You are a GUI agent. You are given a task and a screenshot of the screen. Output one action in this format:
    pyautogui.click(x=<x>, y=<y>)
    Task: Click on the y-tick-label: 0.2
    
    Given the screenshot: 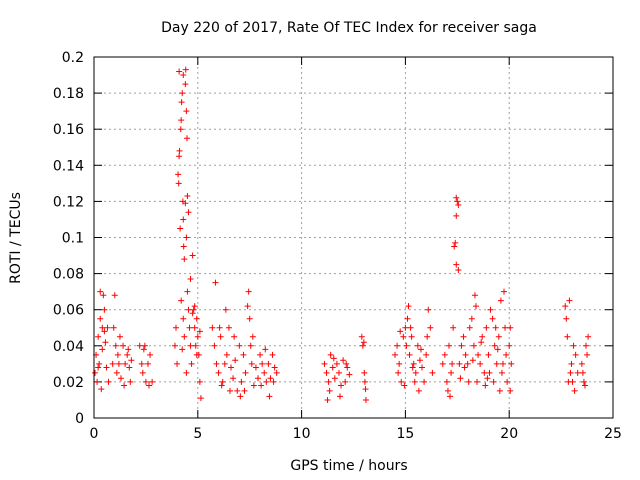 What is the action you would take?
    pyautogui.click(x=73, y=58)
    